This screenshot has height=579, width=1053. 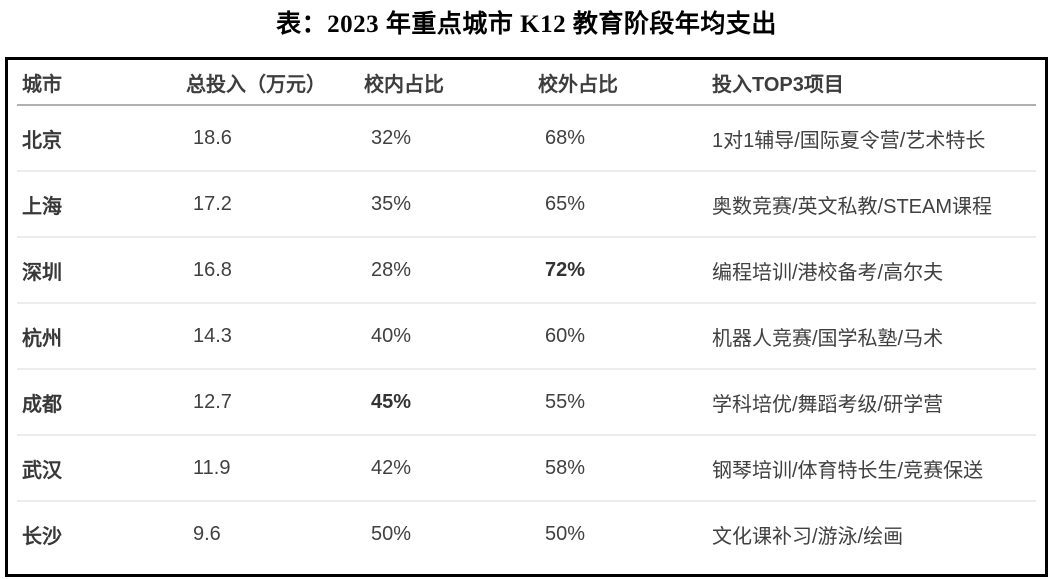 What do you see at coordinates (578, 84) in the screenshot?
I see `column-header-out-school-pct: 校外占比` at bounding box center [578, 84].